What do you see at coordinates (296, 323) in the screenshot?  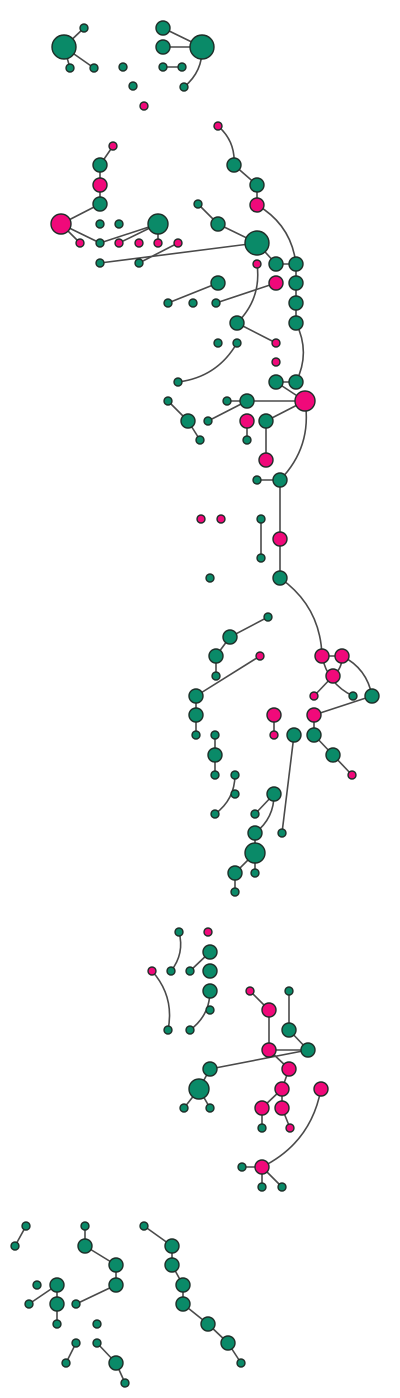 I see `graph-node-e18` at bounding box center [296, 323].